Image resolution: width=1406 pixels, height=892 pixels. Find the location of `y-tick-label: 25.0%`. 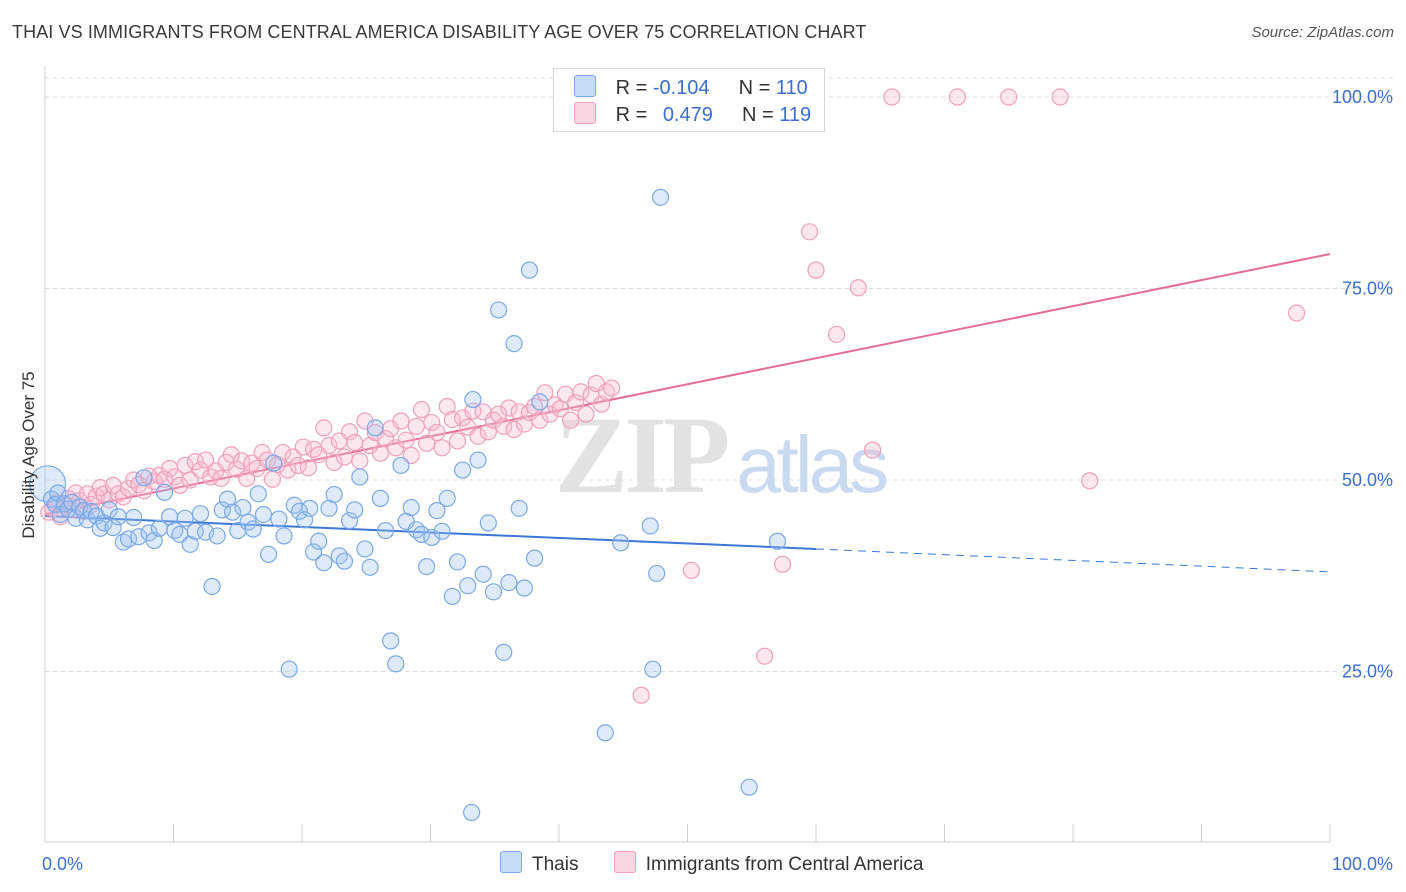

y-tick-label: 25.0% is located at coordinates (1367, 672).